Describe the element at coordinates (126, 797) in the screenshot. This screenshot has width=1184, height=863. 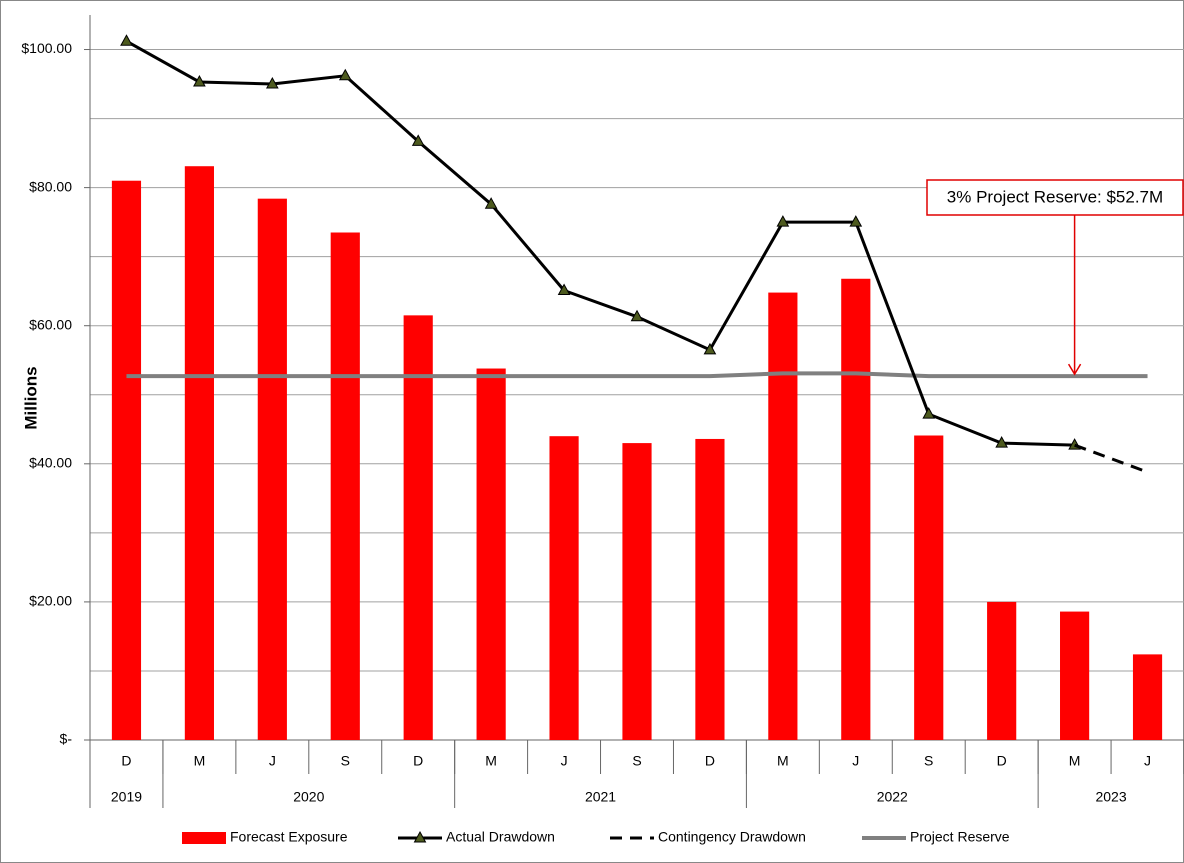
I see `year-label: 2019` at that location.